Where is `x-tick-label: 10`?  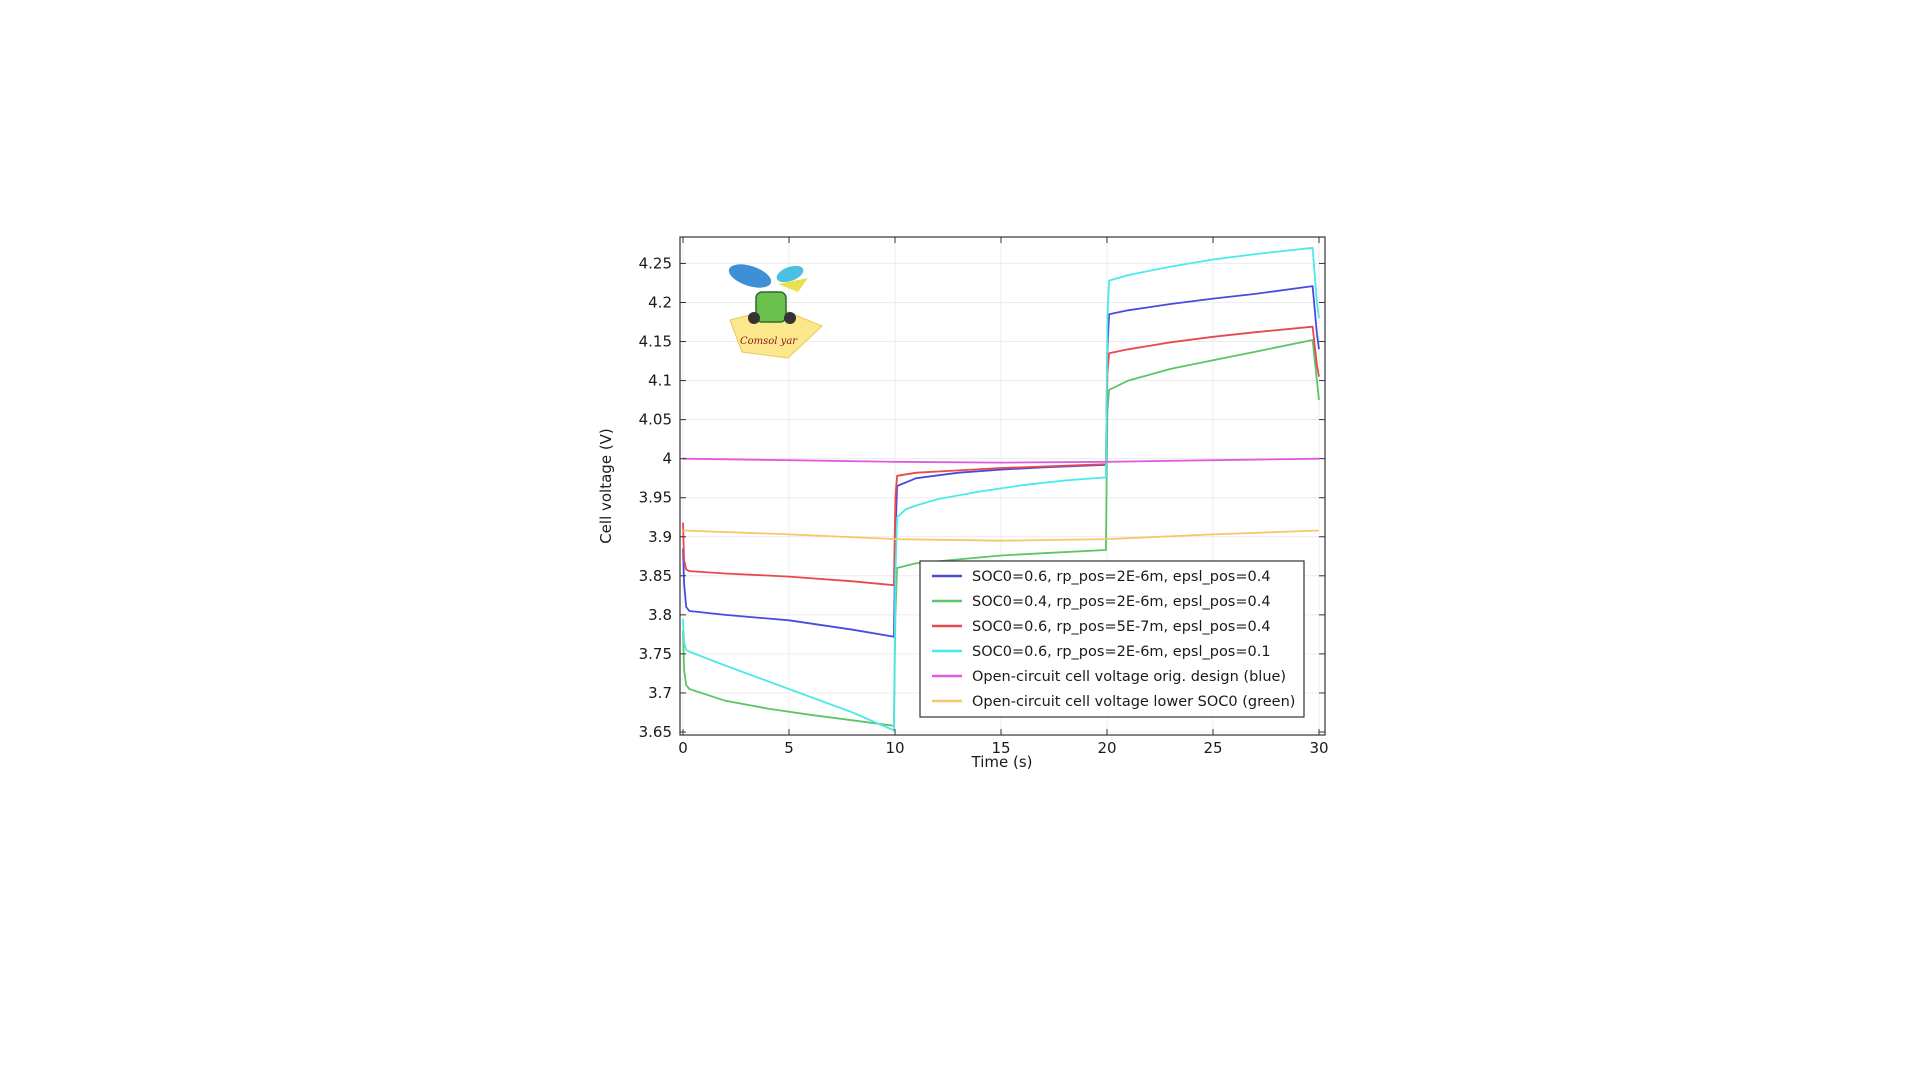 x-tick-label: 10 is located at coordinates (894, 748).